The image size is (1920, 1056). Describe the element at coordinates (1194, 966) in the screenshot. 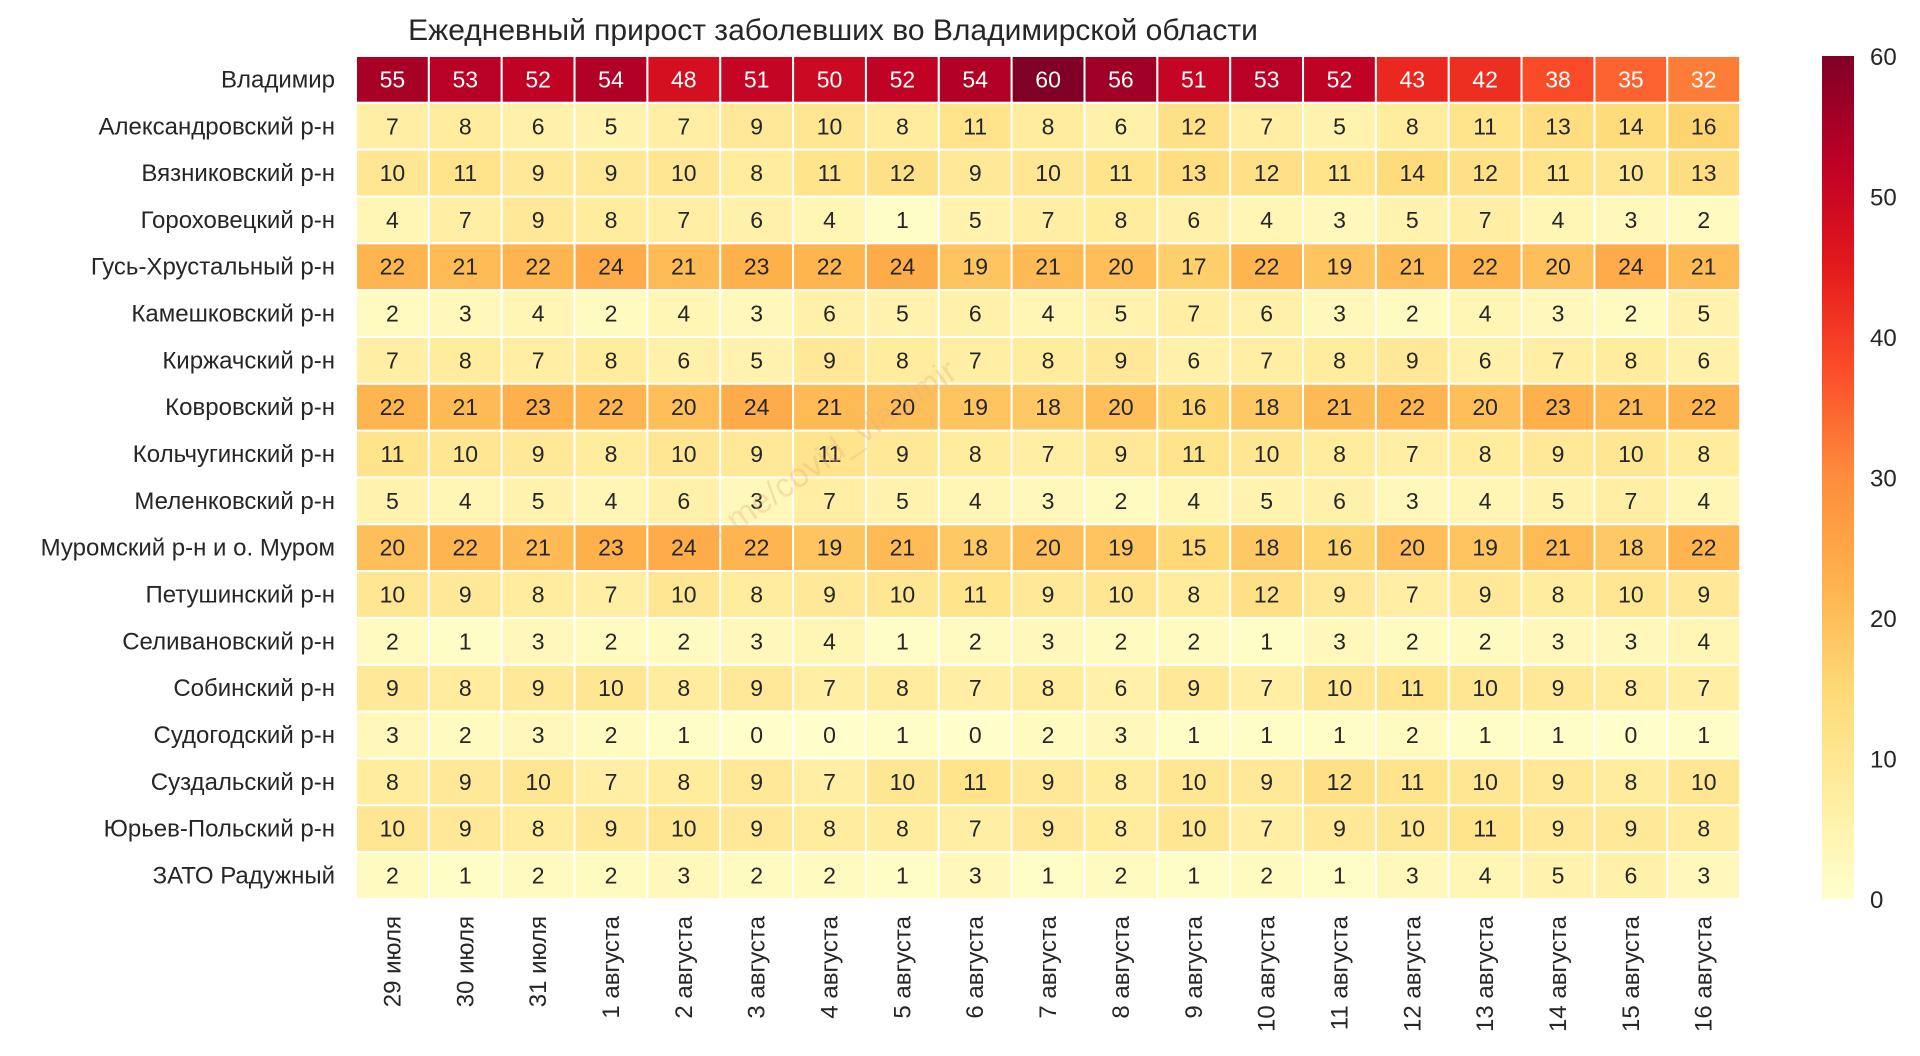

I see `column-label: 9 августа` at that location.